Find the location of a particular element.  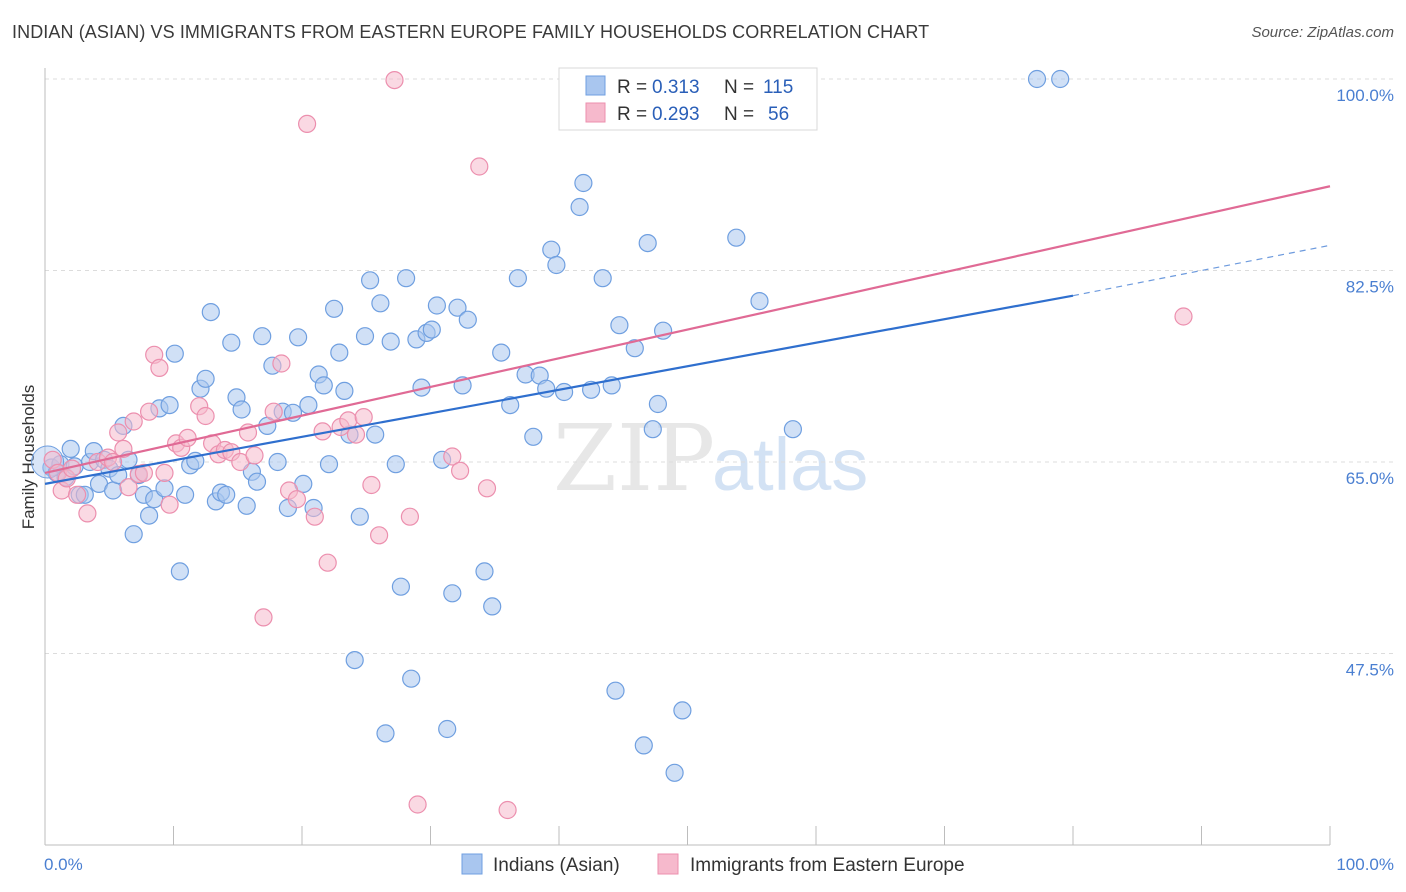

legend-blue-label: Indians (Asian) is located at coordinates (556, 865).